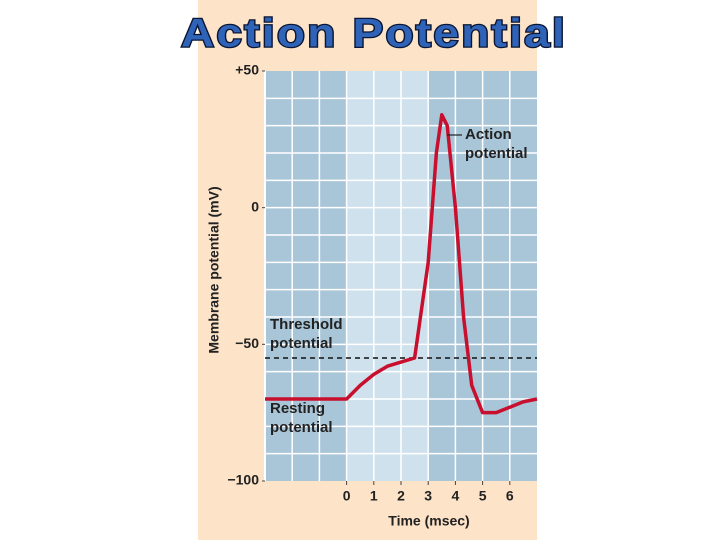  Describe the element at coordinates (374, 34) in the screenshot. I see `chart-title: Action Potential` at that location.